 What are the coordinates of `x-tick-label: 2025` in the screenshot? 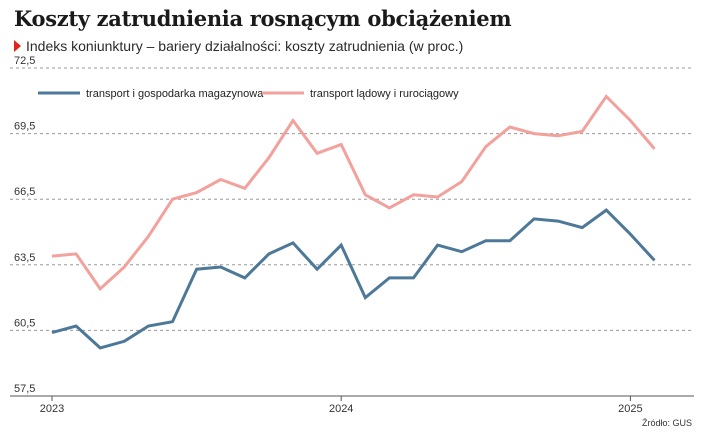 It's located at (630, 409).